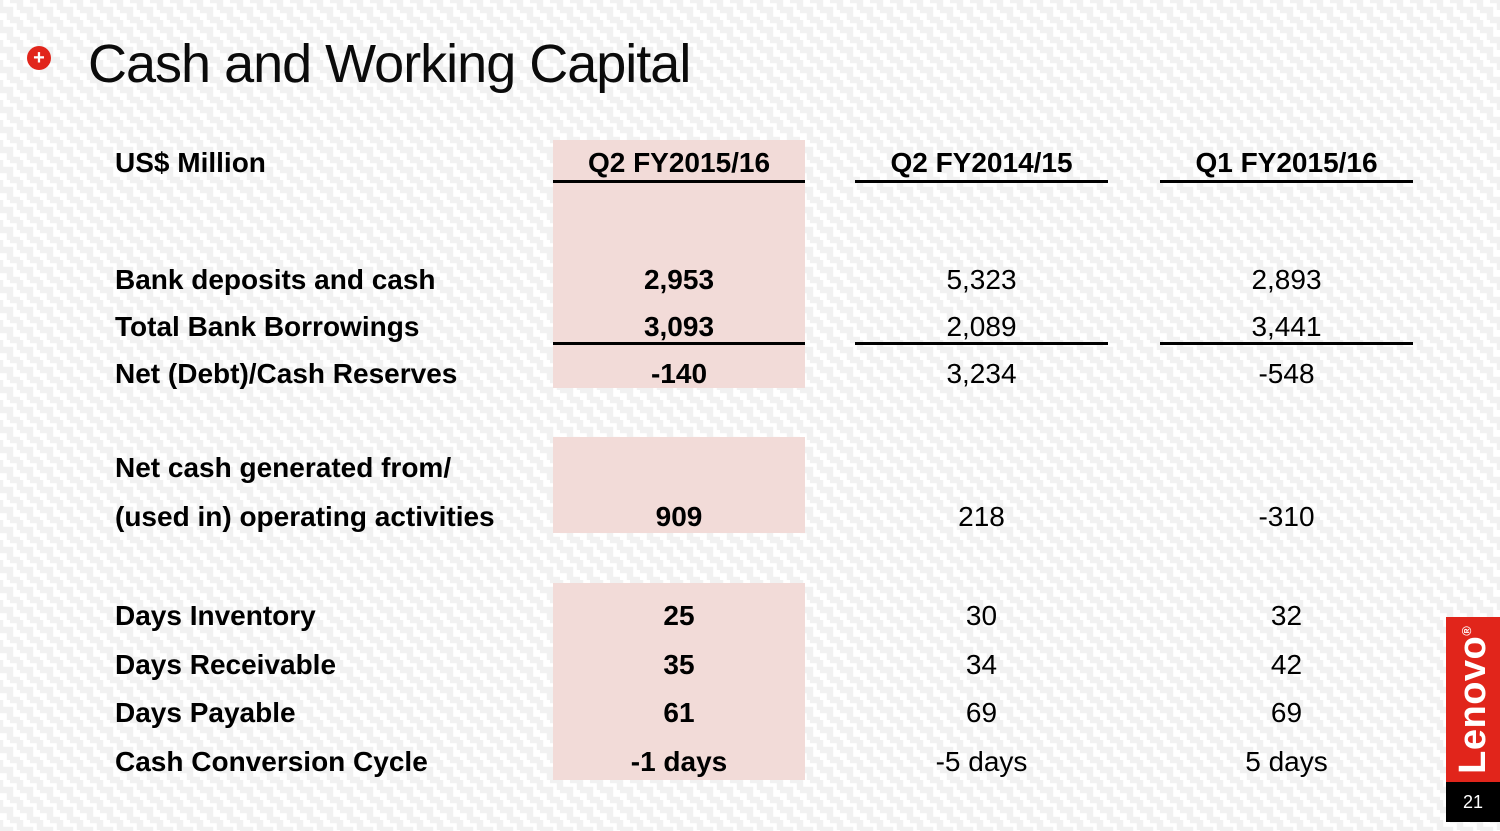  I want to click on cell-value: -1 days, so click(679, 761).